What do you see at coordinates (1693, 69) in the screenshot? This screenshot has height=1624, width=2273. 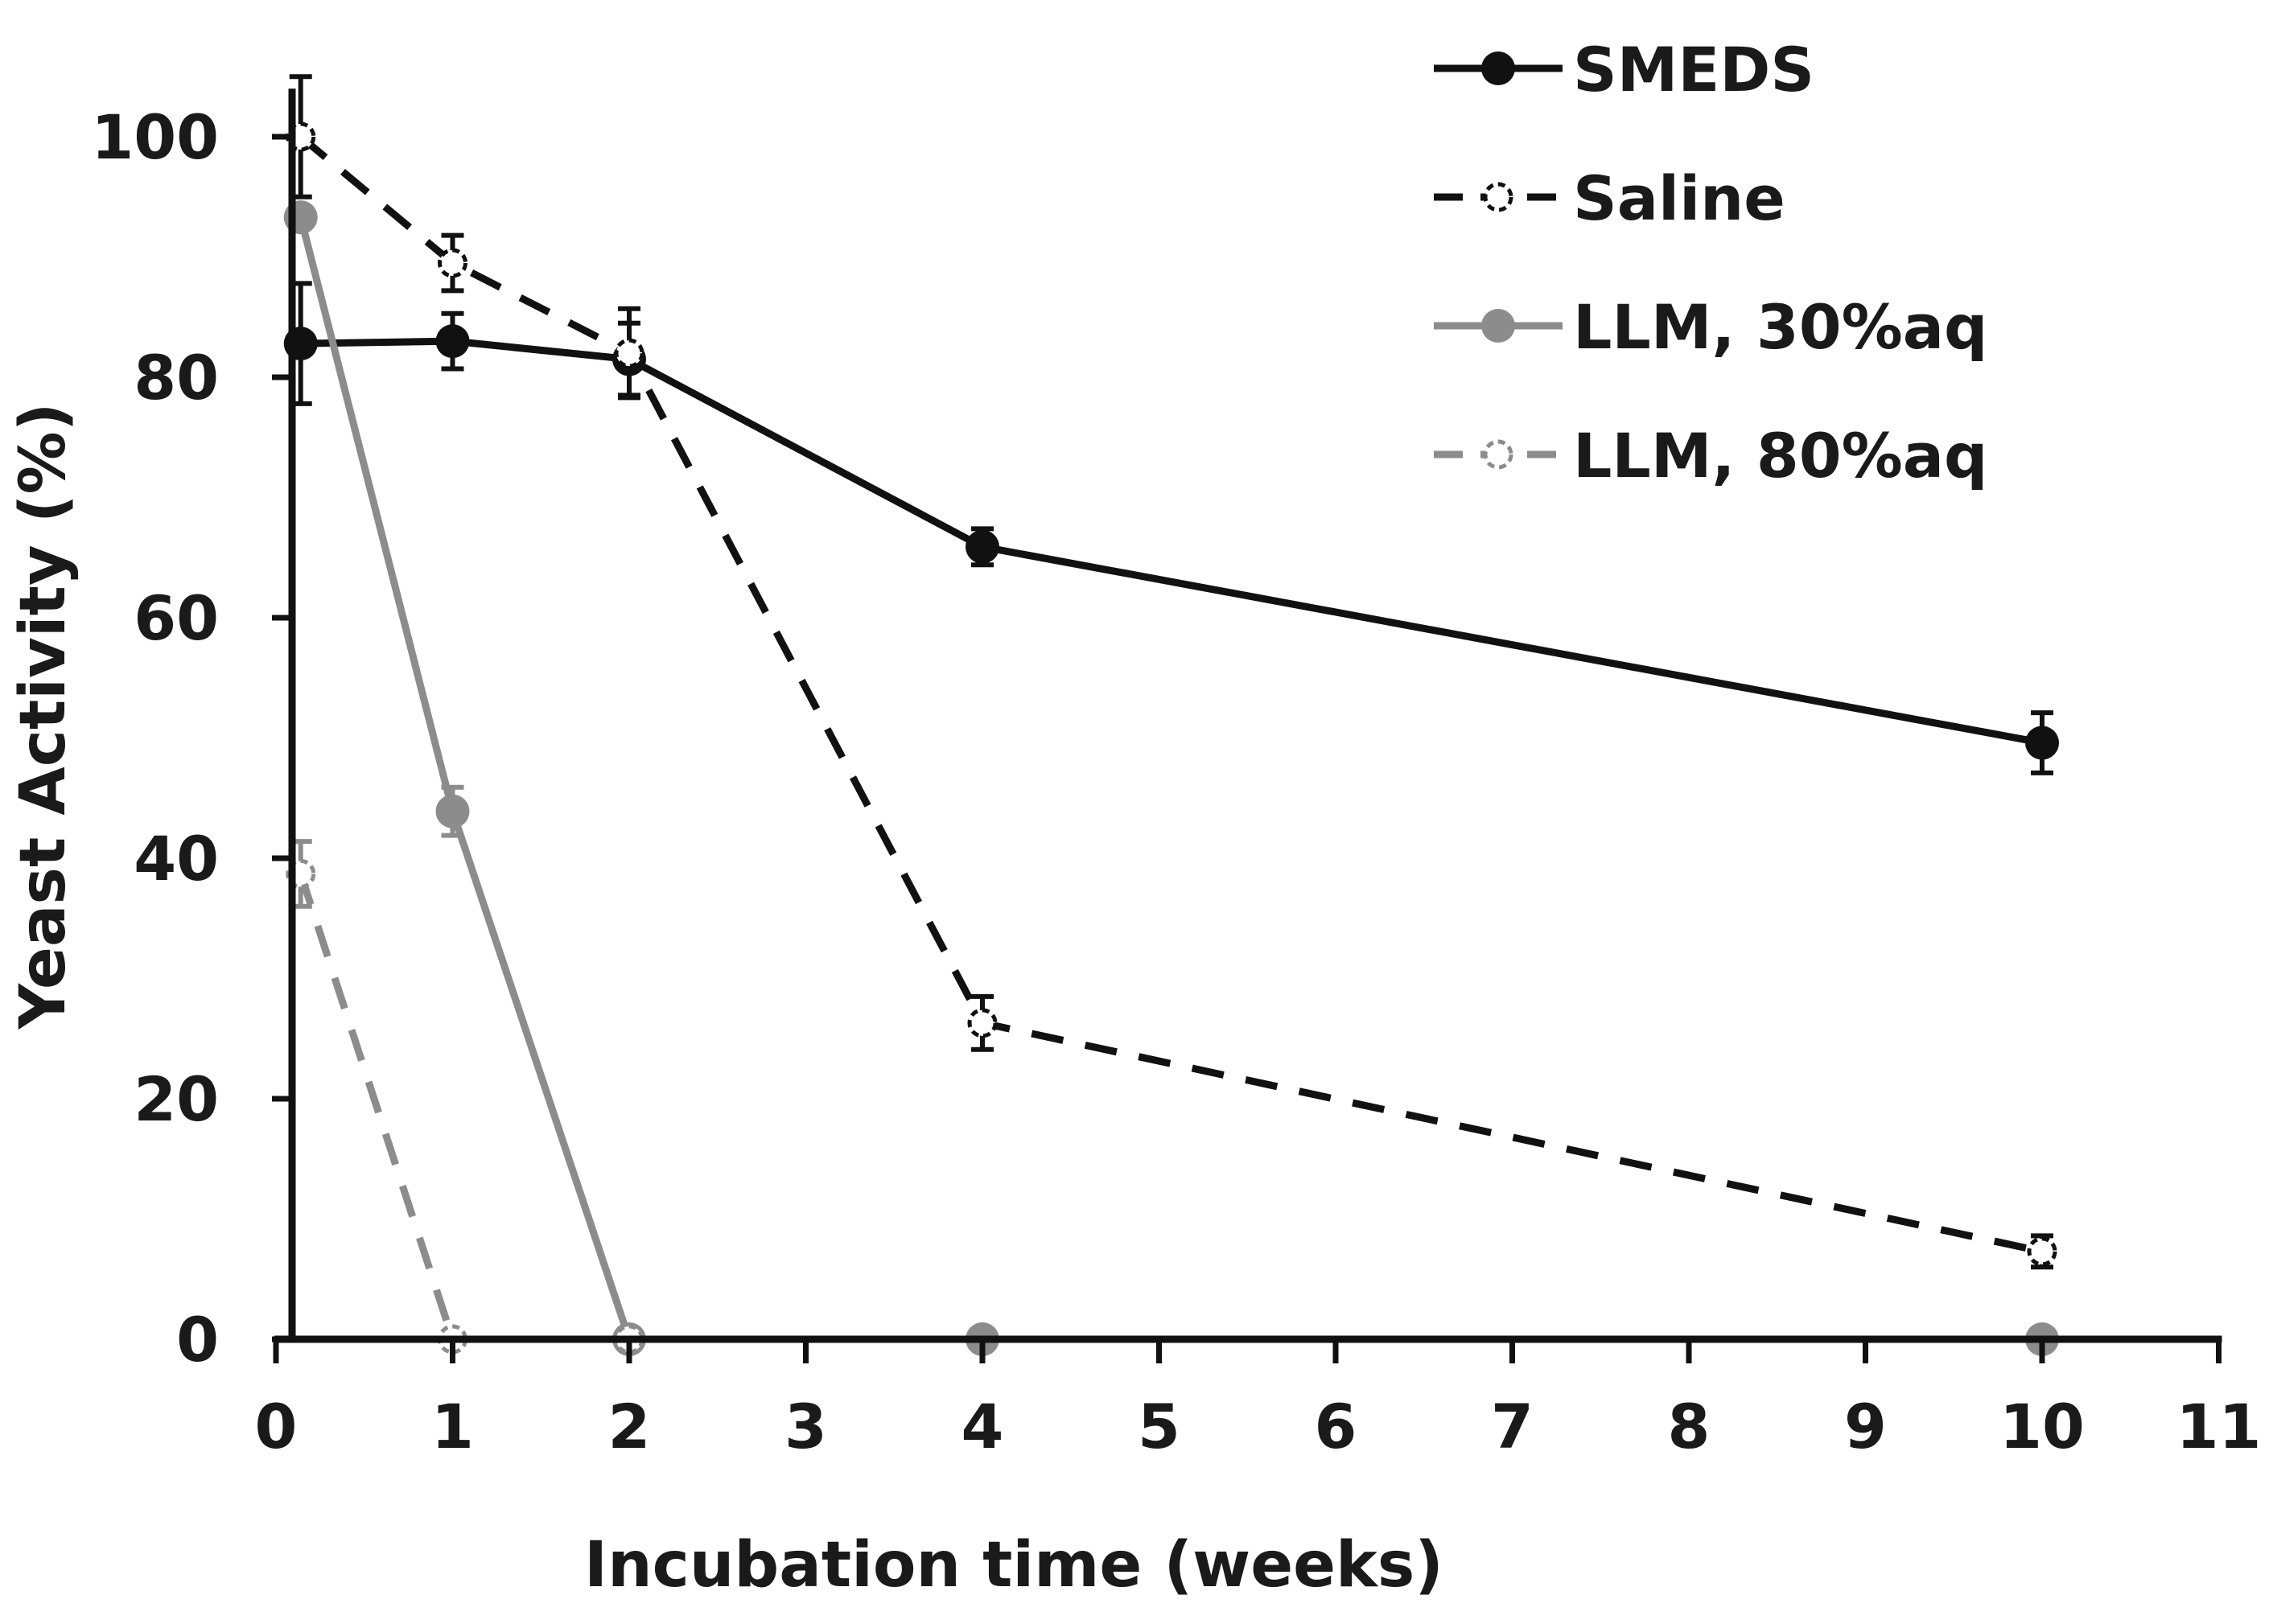 I see `legend-label: SMEDS` at bounding box center [1693, 69].